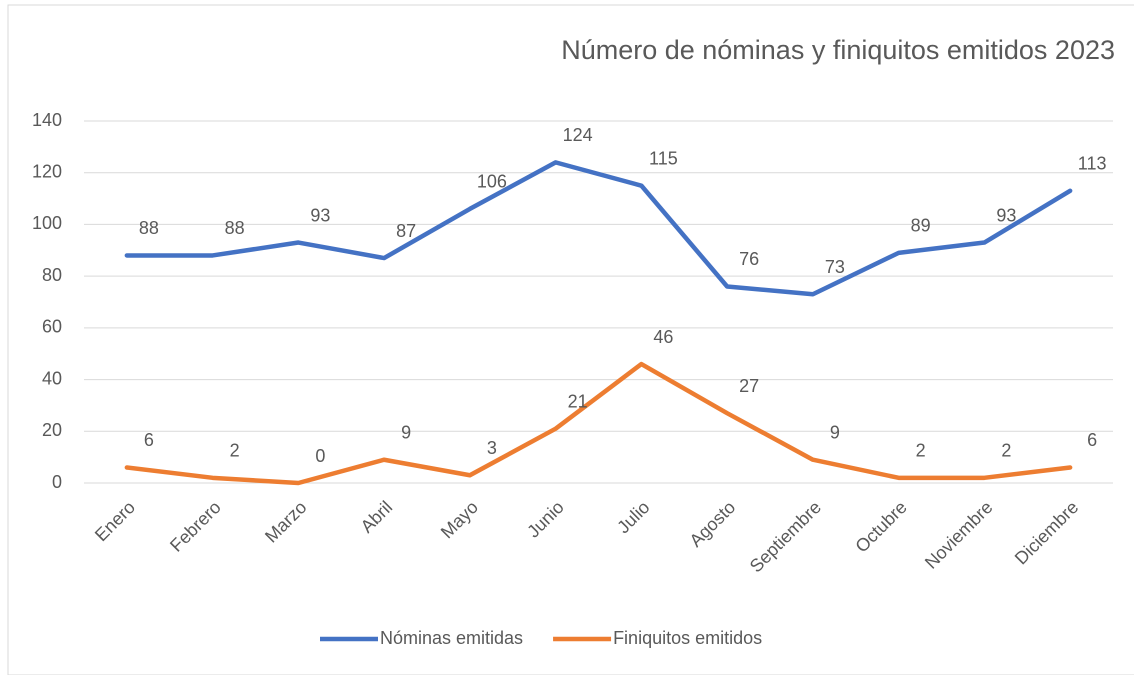 This screenshot has height=675, width=1134. What do you see at coordinates (406, 231) in the screenshot?
I see `data-label: 87` at bounding box center [406, 231].